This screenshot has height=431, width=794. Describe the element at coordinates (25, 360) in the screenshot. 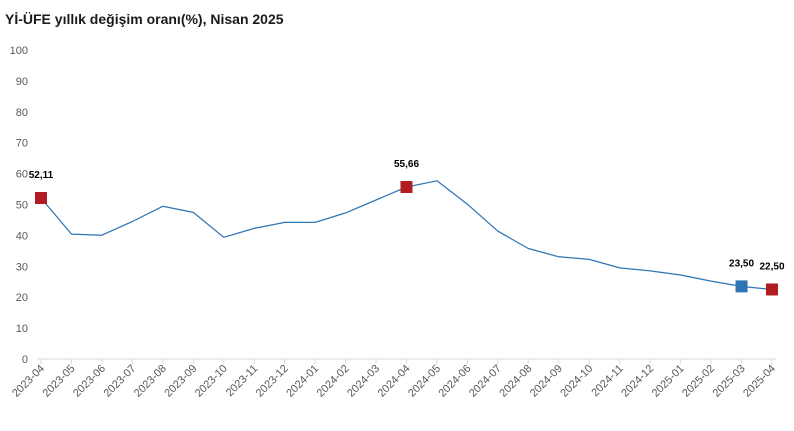

I see `y-tick-label: 0` at that location.